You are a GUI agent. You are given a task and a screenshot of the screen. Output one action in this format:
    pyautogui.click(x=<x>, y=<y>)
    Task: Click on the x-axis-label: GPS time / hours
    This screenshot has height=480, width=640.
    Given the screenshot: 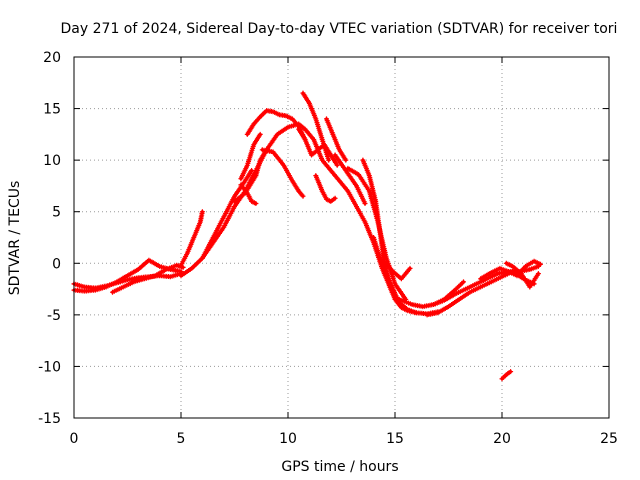 What is the action you would take?
    pyautogui.click(x=339, y=467)
    